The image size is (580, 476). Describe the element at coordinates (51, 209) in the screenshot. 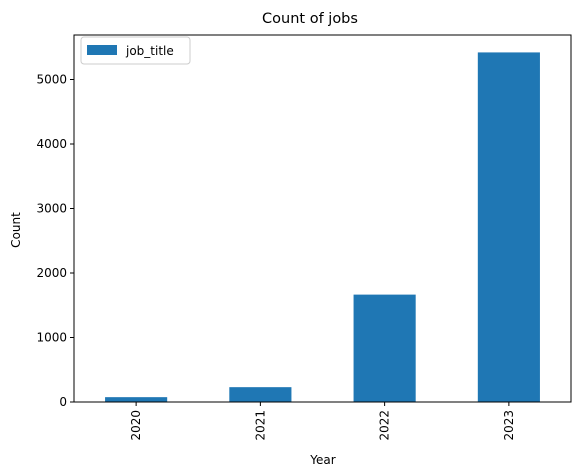

I see `y-tick-label: 3000` at that location.